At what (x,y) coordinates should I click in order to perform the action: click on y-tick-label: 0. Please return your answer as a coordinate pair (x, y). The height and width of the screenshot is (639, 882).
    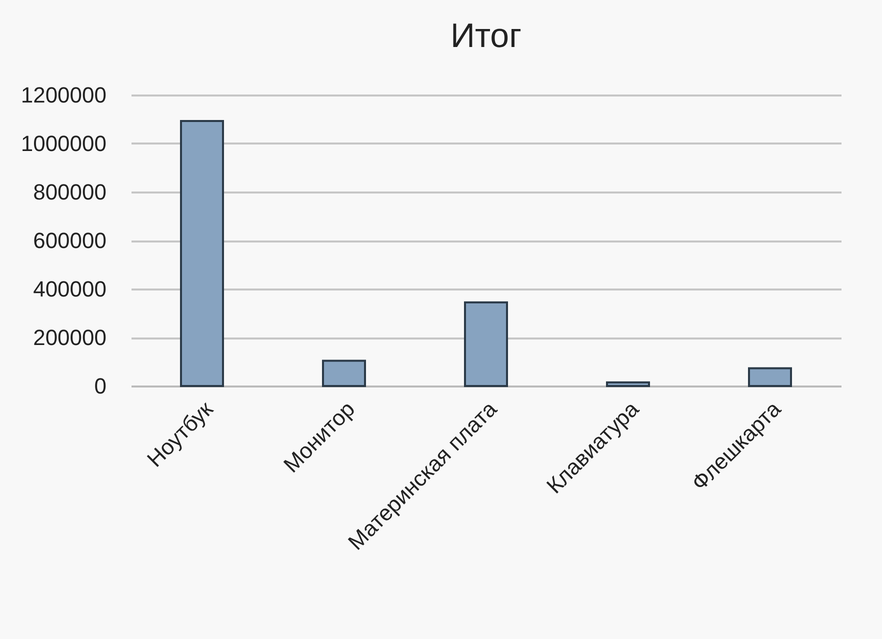
    Looking at the image, I should click on (100, 386).